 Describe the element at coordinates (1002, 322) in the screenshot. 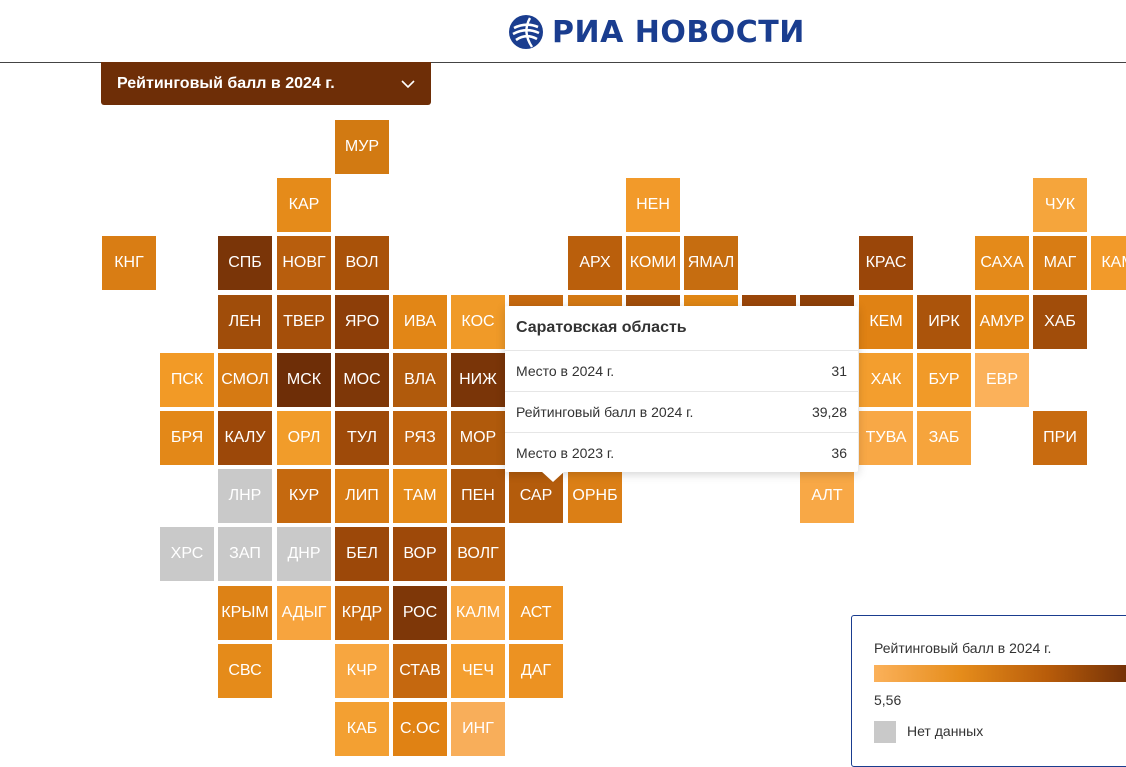

I see `region-tile: АМУР` at that location.